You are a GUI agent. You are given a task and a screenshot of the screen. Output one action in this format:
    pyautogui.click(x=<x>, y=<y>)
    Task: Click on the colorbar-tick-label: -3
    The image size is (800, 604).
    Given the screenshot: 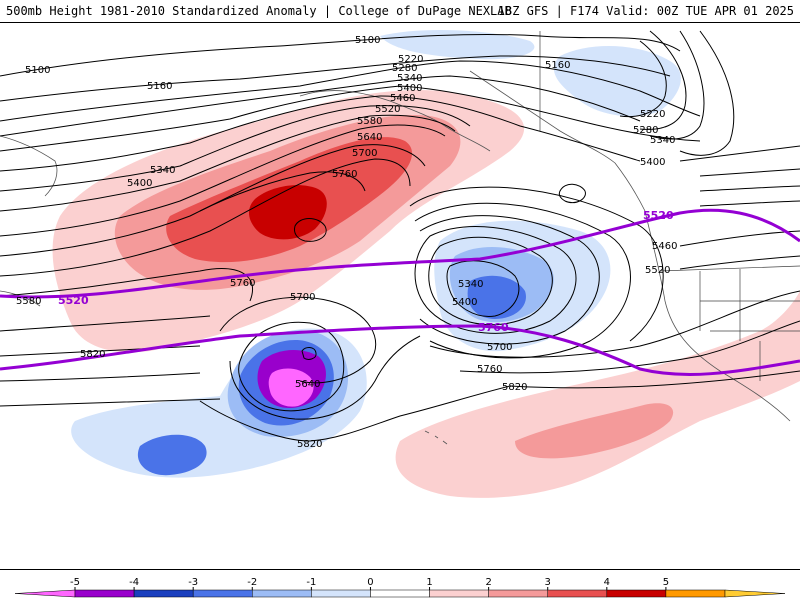 What is the action you would take?
    pyautogui.click(x=193, y=582)
    